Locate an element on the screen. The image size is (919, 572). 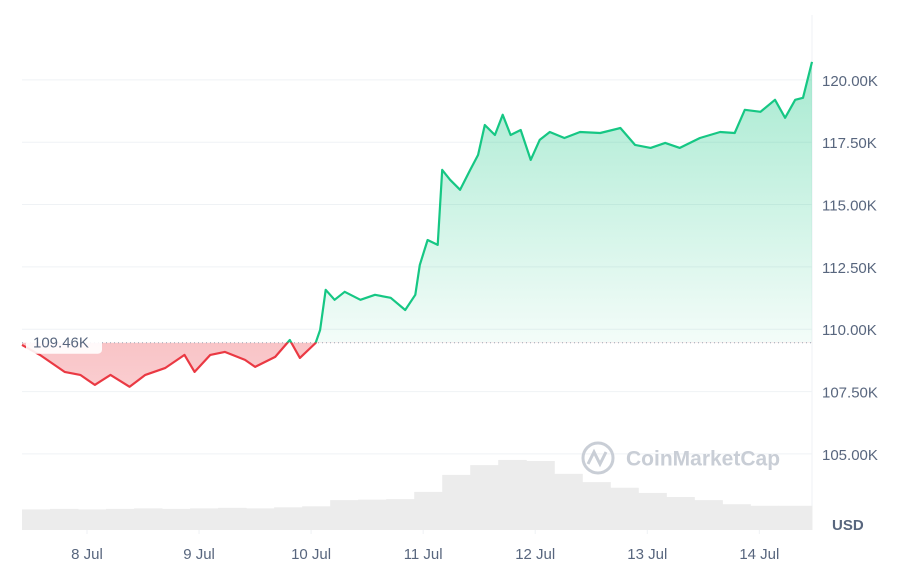
watermark-logo is located at coordinates (598, 458).